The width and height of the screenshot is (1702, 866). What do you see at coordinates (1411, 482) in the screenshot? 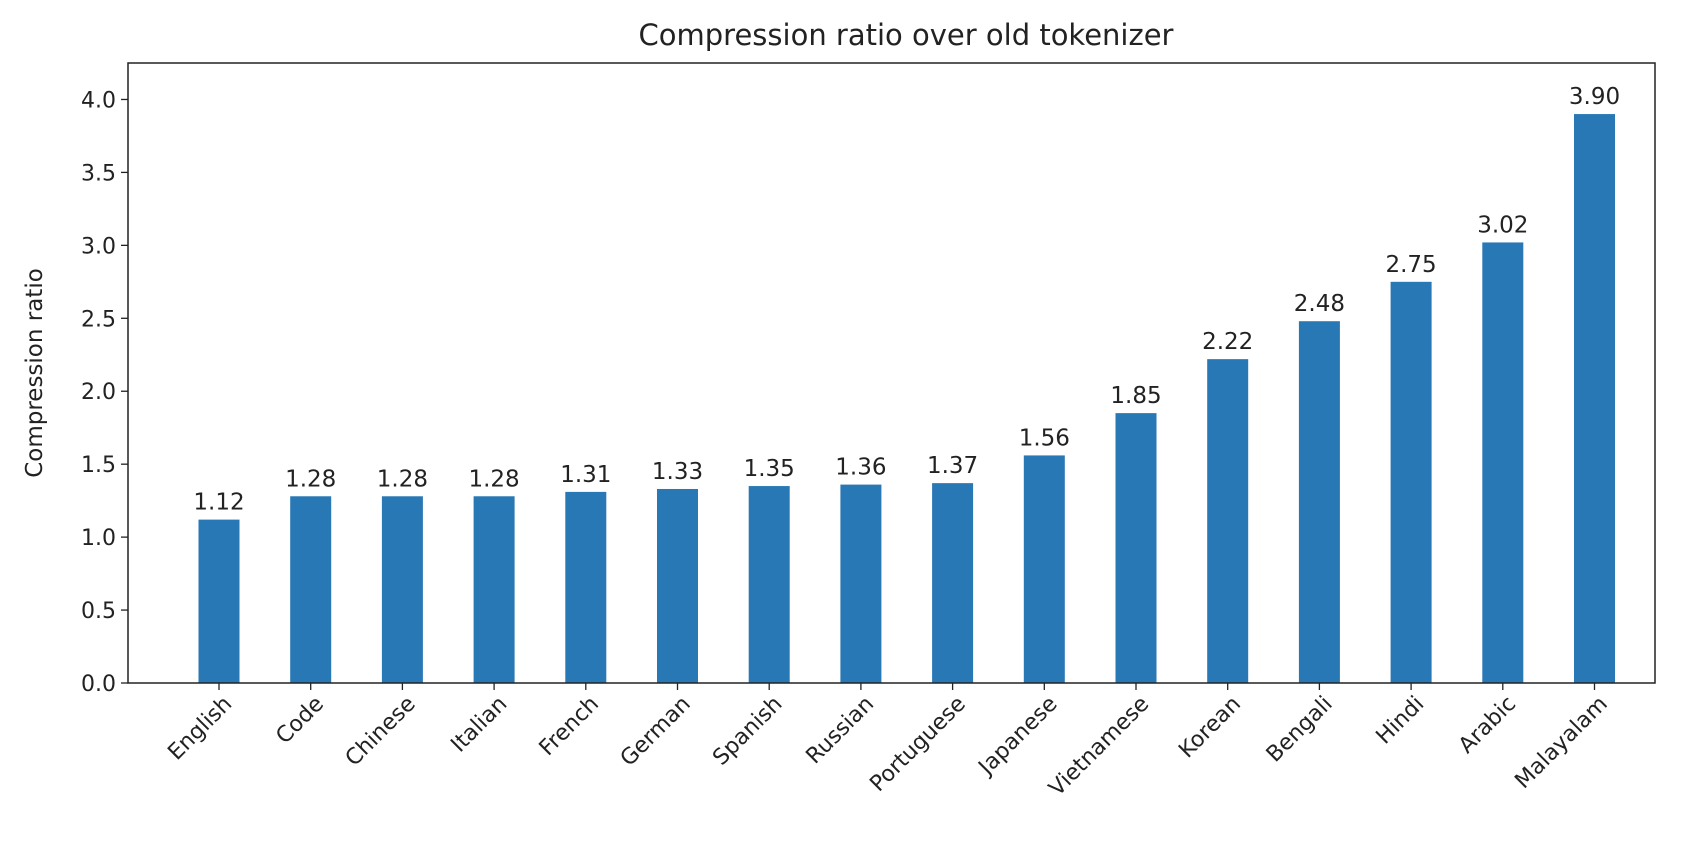
I see `bar-hindi` at bounding box center [1411, 482].